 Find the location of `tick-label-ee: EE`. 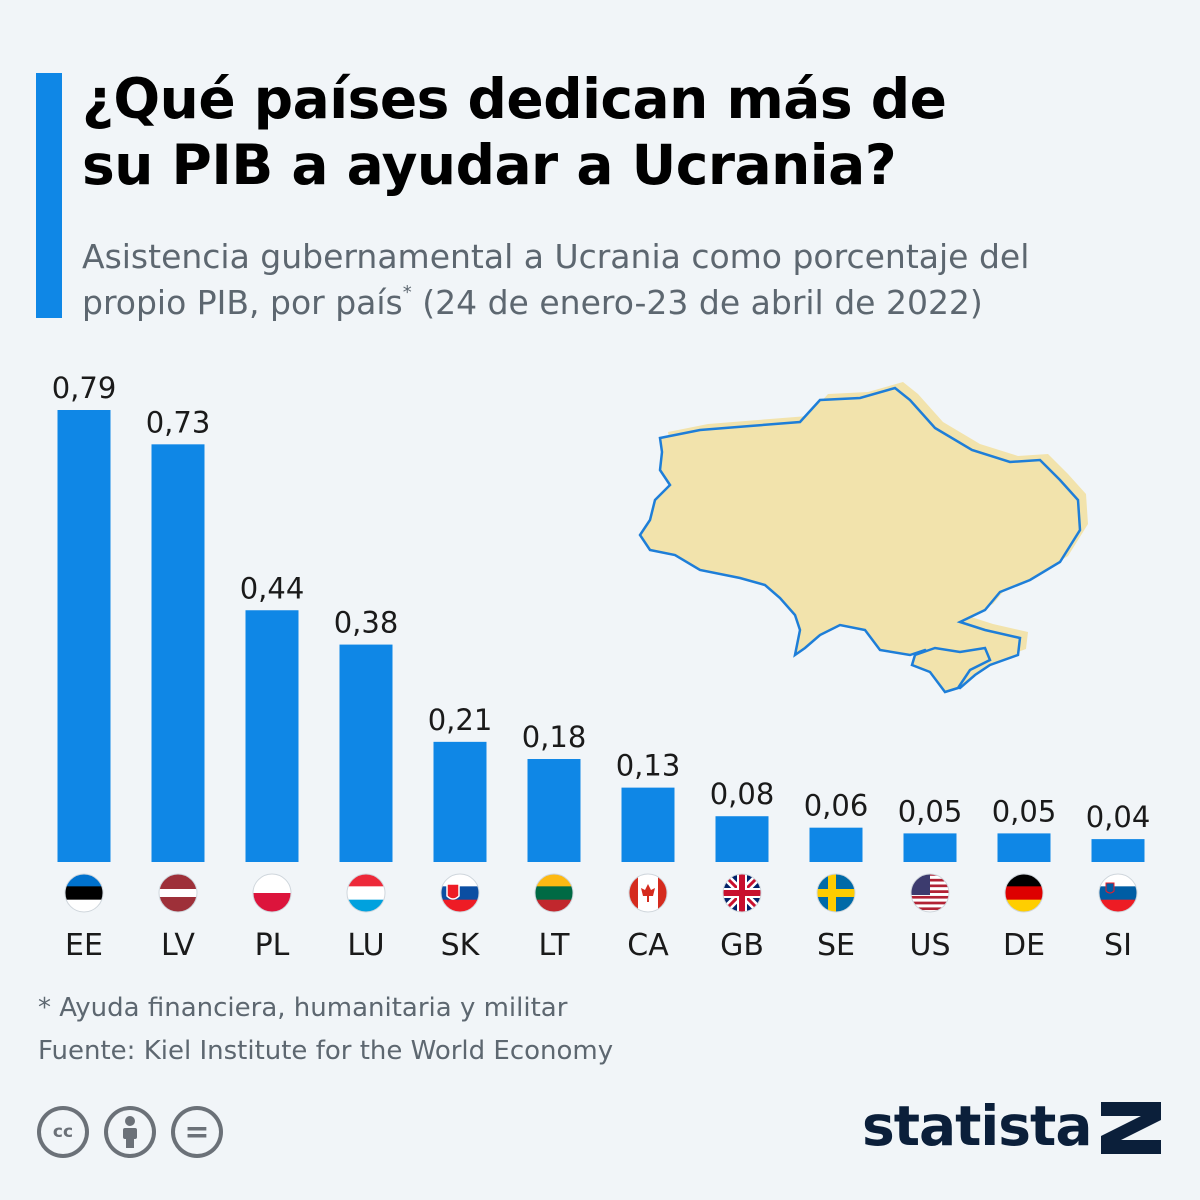

tick-label-ee: EE is located at coordinates (84, 945).